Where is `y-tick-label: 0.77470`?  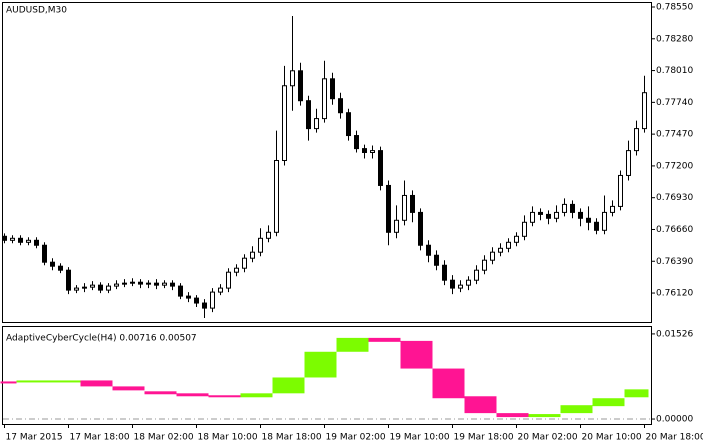 y-tick-label: 0.77470 is located at coordinates (674, 135).